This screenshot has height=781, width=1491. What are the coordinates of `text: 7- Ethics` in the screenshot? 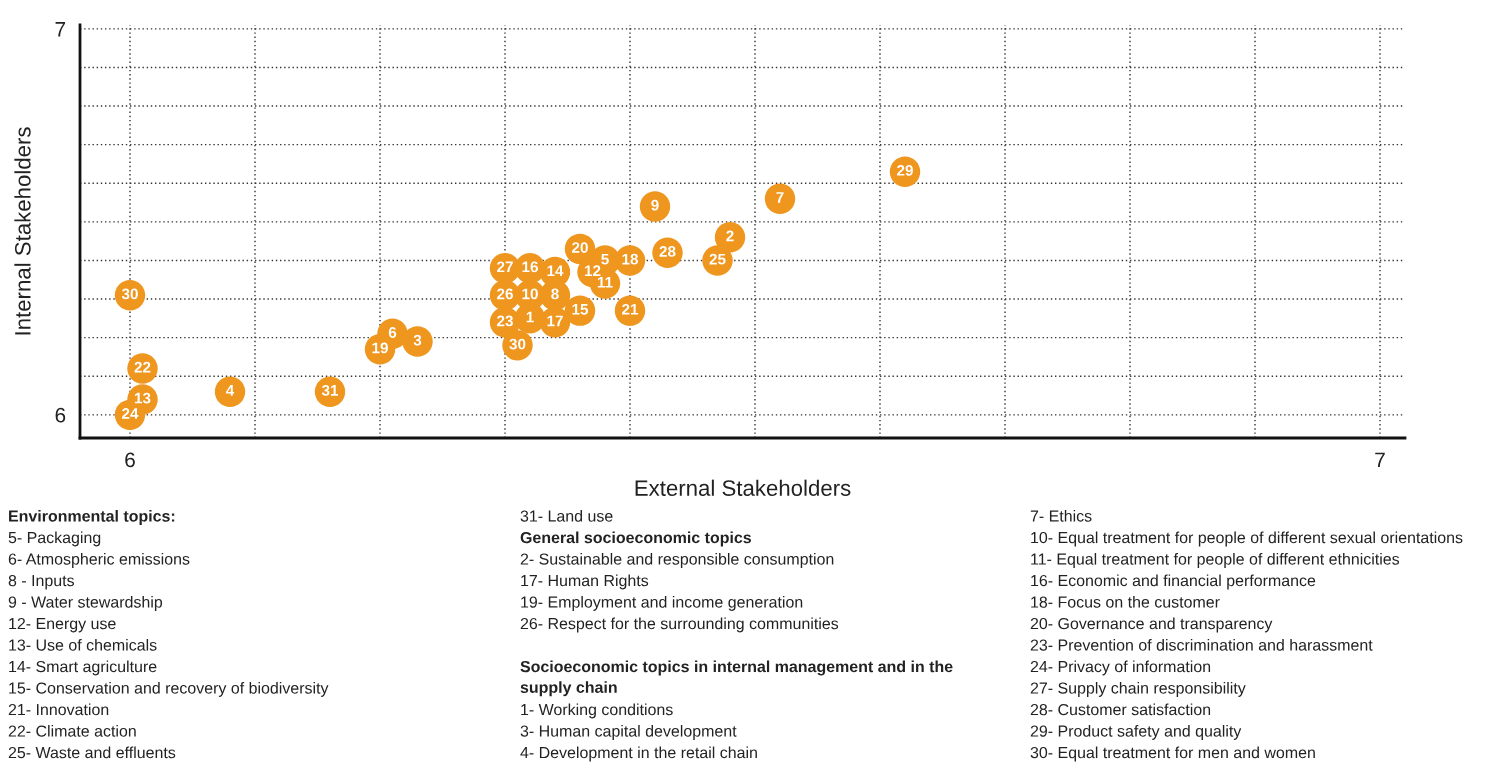 It's located at (1061, 516).